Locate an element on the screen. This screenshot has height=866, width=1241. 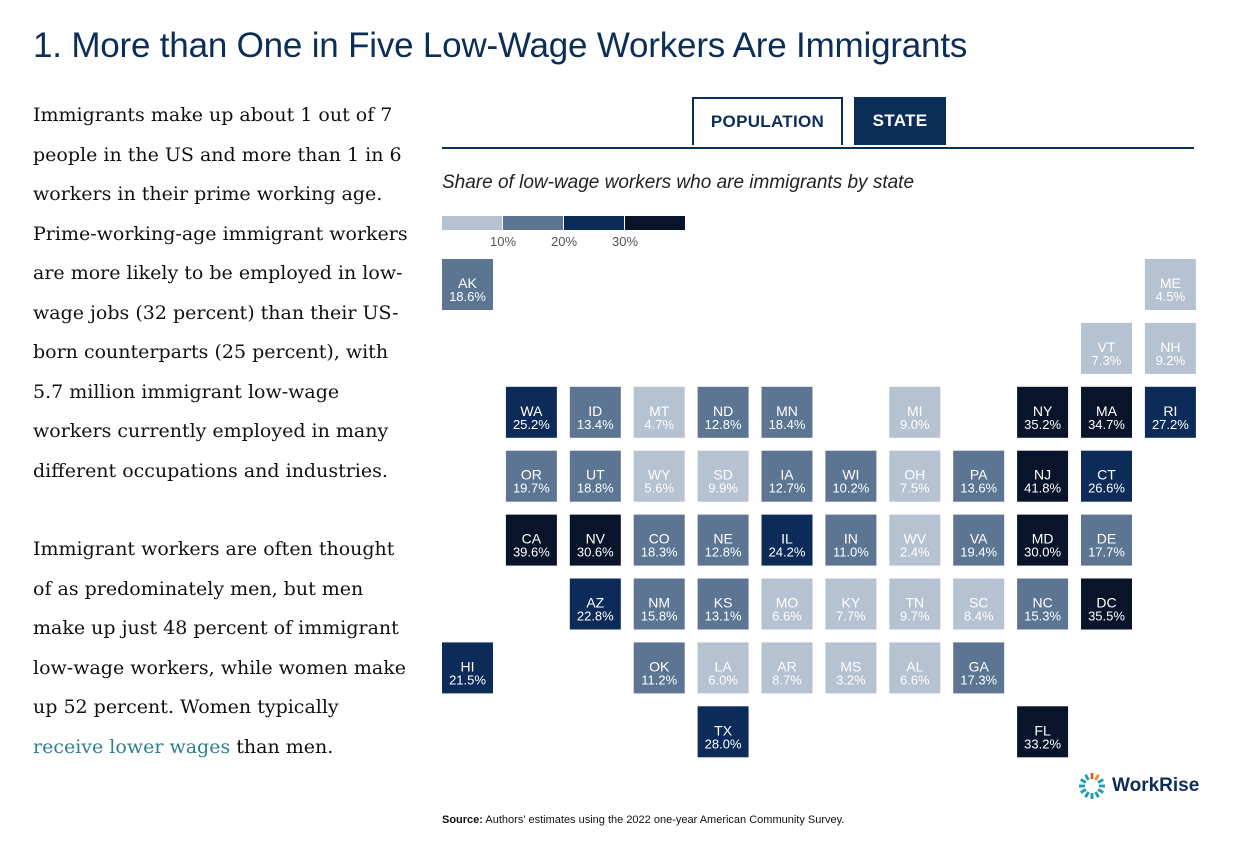
state-abbr: MS is located at coordinates (850, 666).